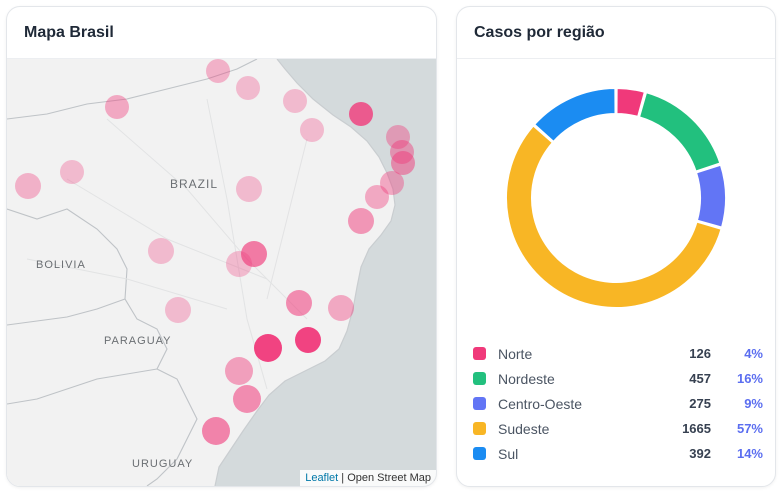 The image size is (782, 491). I want to click on donut-svg, so click(616, 197).